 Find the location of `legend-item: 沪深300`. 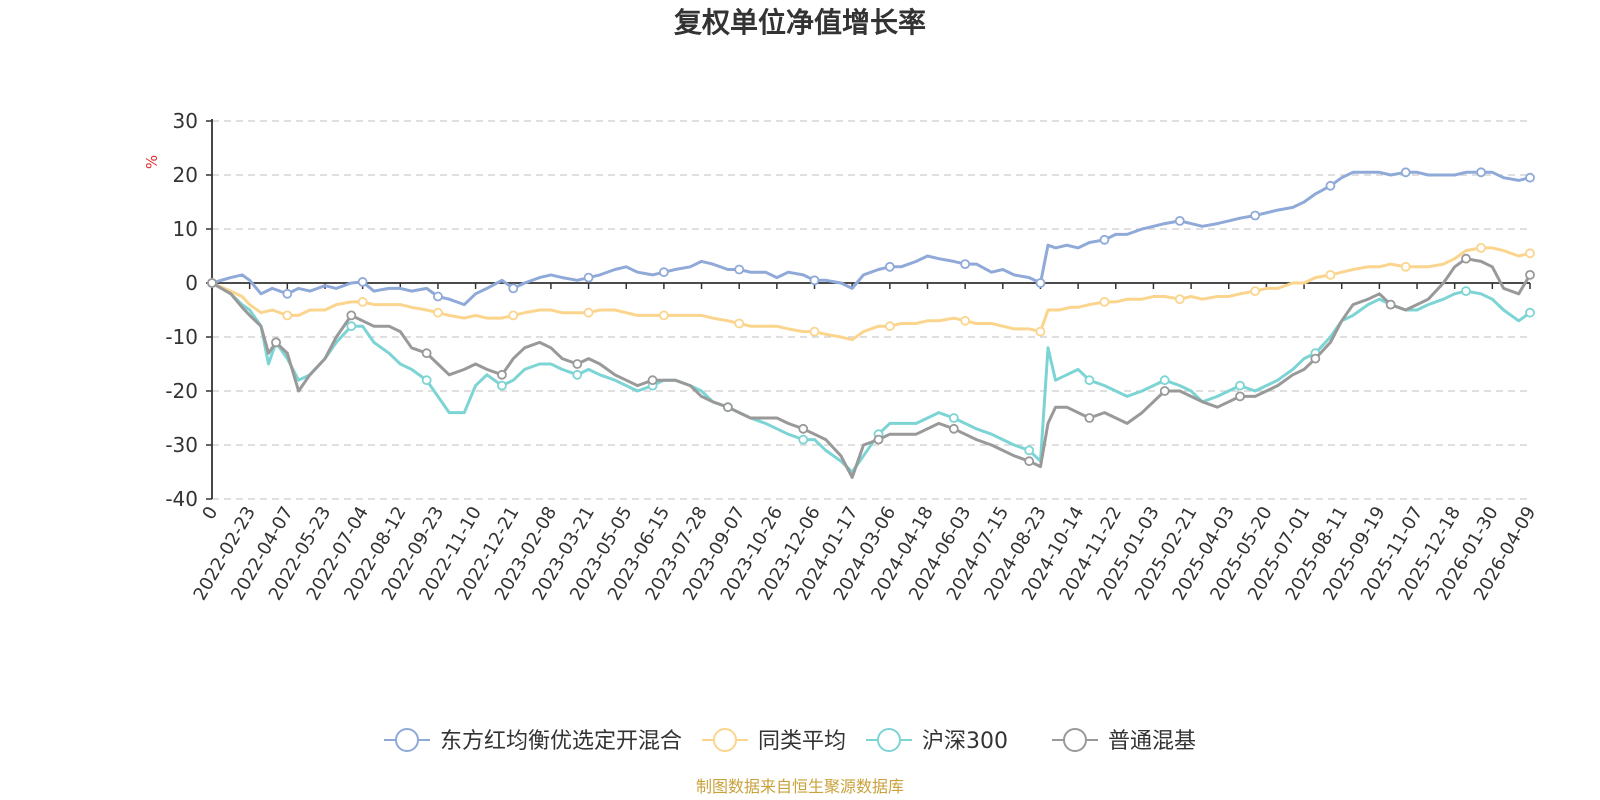

legend-item: 沪深300 is located at coordinates (937, 741).